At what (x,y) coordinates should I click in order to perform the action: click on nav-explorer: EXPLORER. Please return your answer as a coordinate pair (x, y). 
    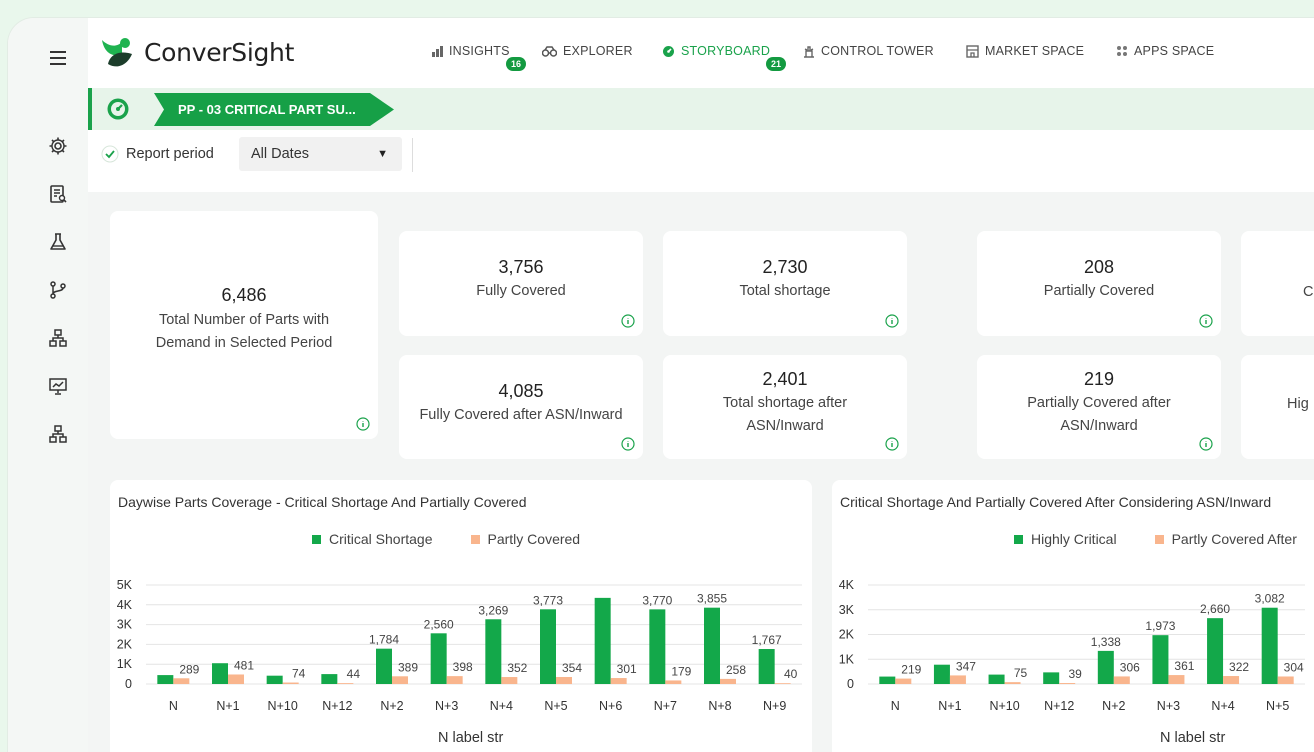
    Looking at the image, I should click on (587, 51).